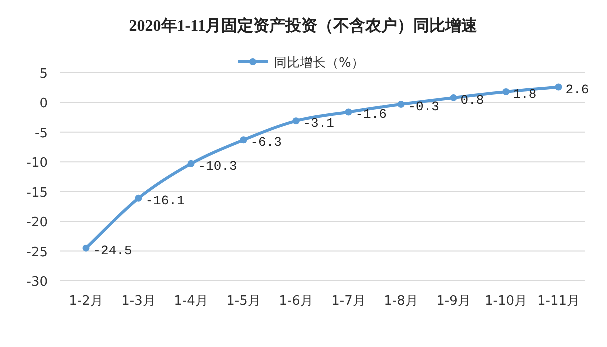  I want to click on x-tick-label: 1-11月, so click(558, 301).